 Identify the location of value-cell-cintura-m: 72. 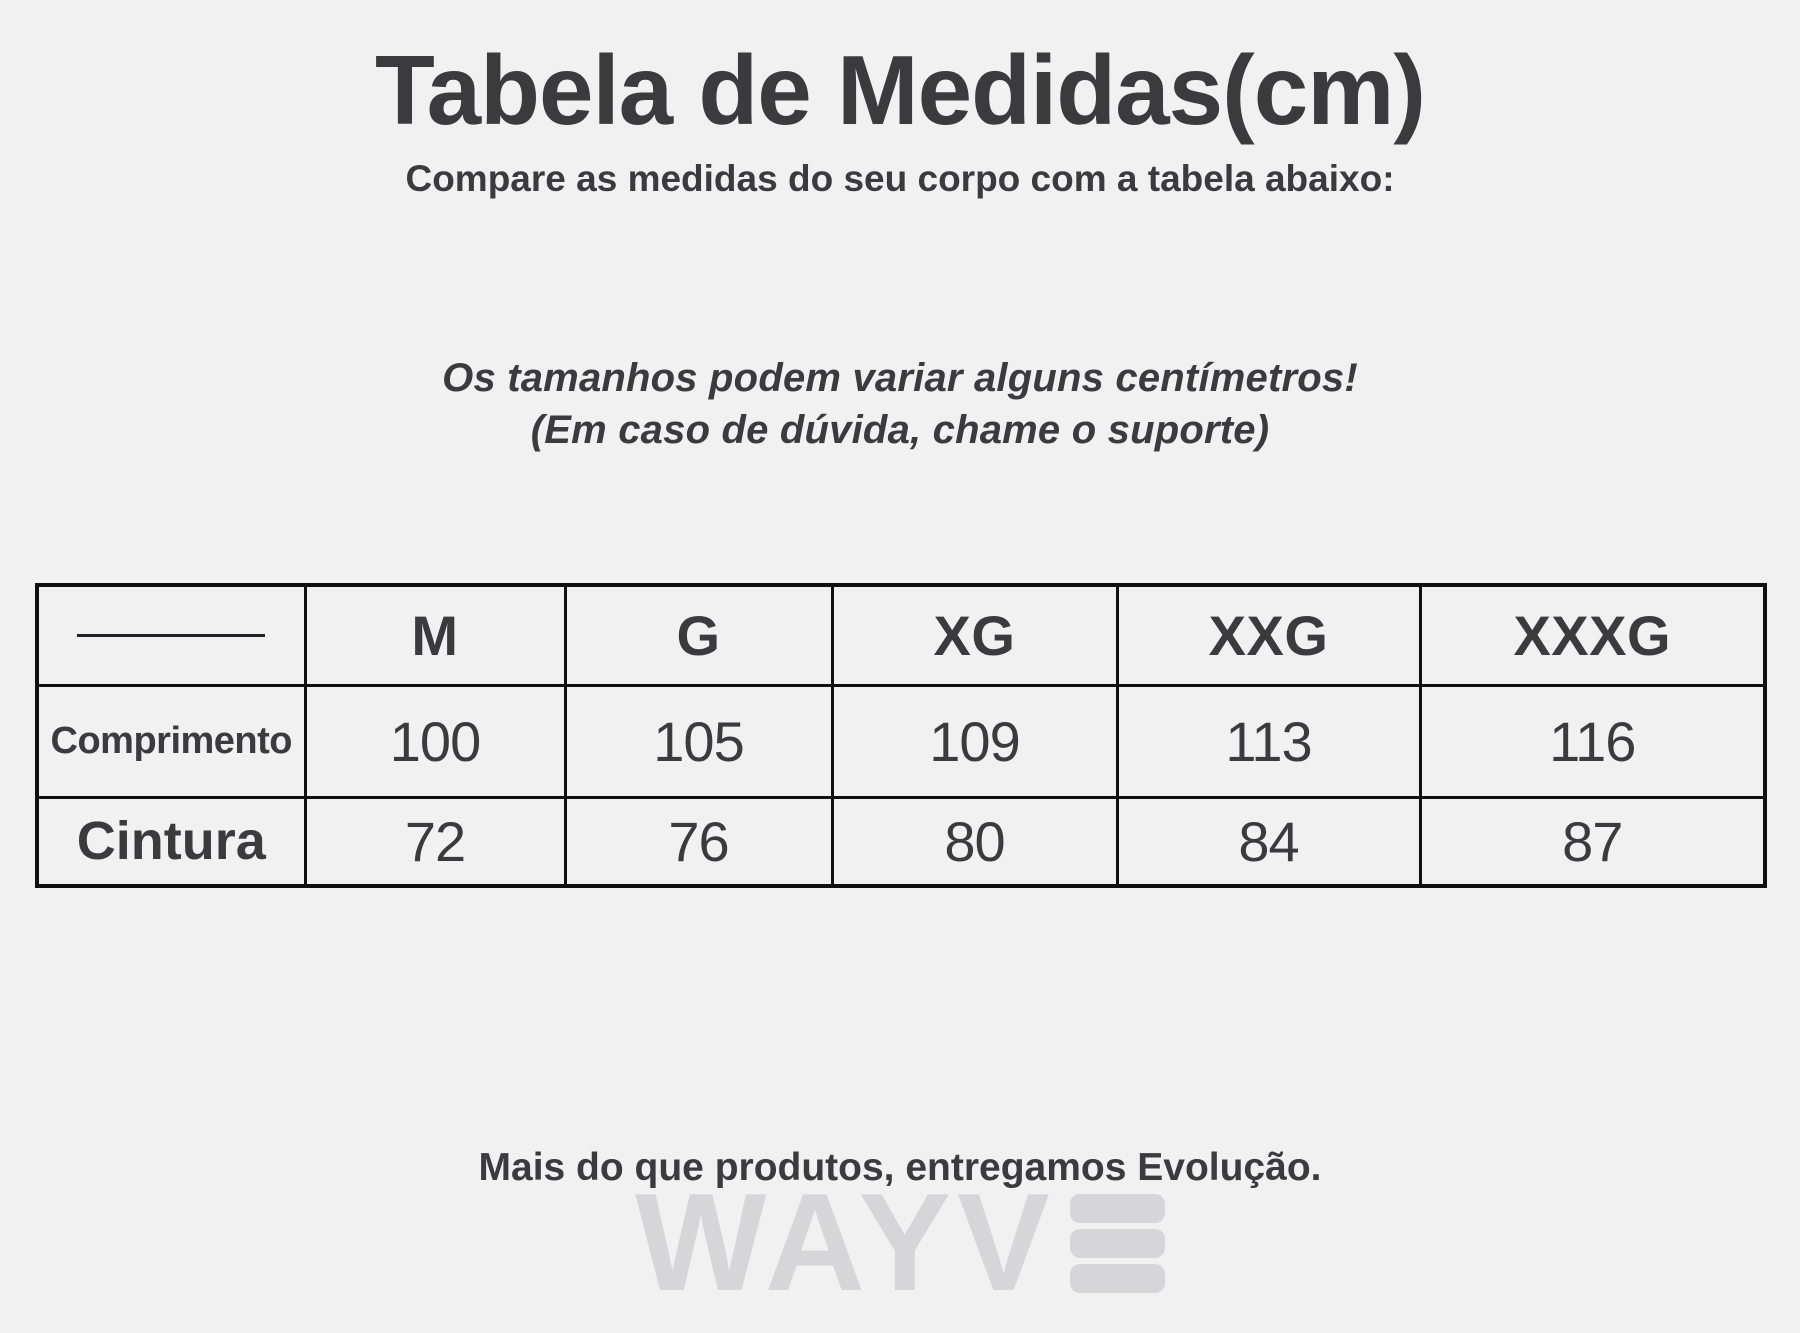
(435, 841).